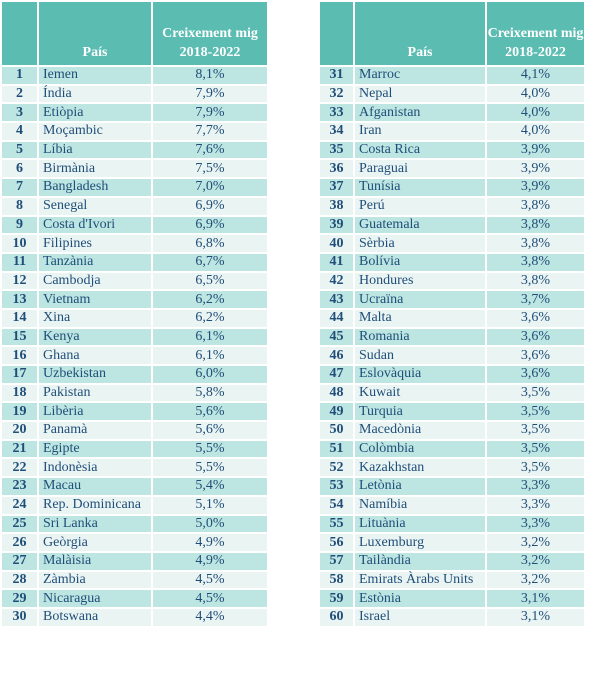 Image resolution: width=600 pixels, height=682 pixels. What do you see at coordinates (420, 262) in the screenshot?
I see `country-cell: Bolívia` at bounding box center [420, 262].